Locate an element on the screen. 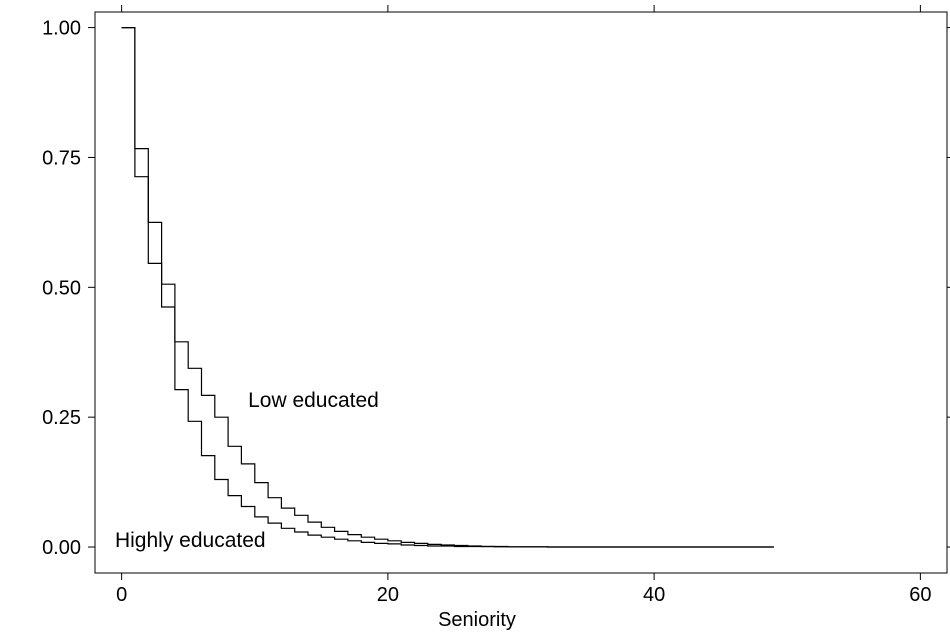 The image size is (950, 632). x-tick-label: 40 is located at coordinates (654, 595).